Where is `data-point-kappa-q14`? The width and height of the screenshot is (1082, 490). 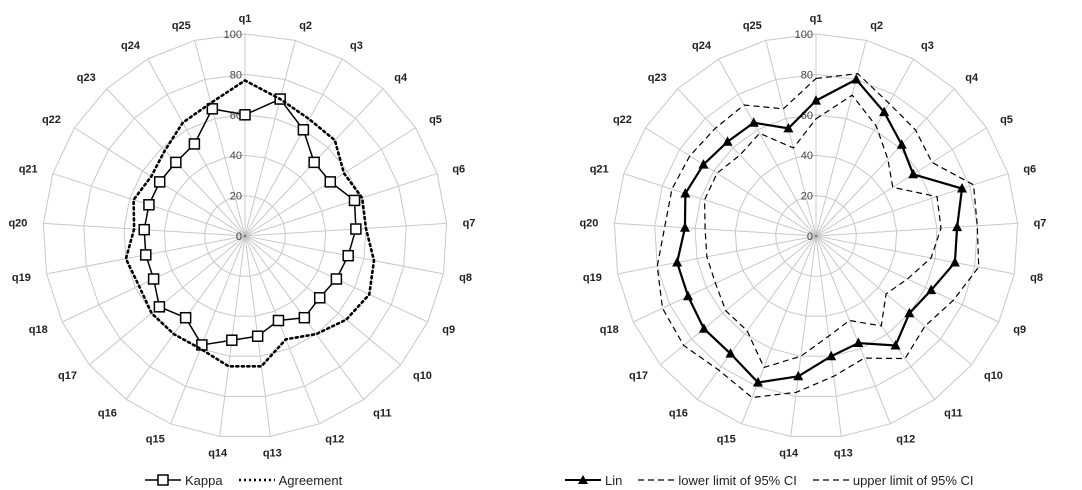
data-point-kappa-q14 is located at coordinates (232, 340).